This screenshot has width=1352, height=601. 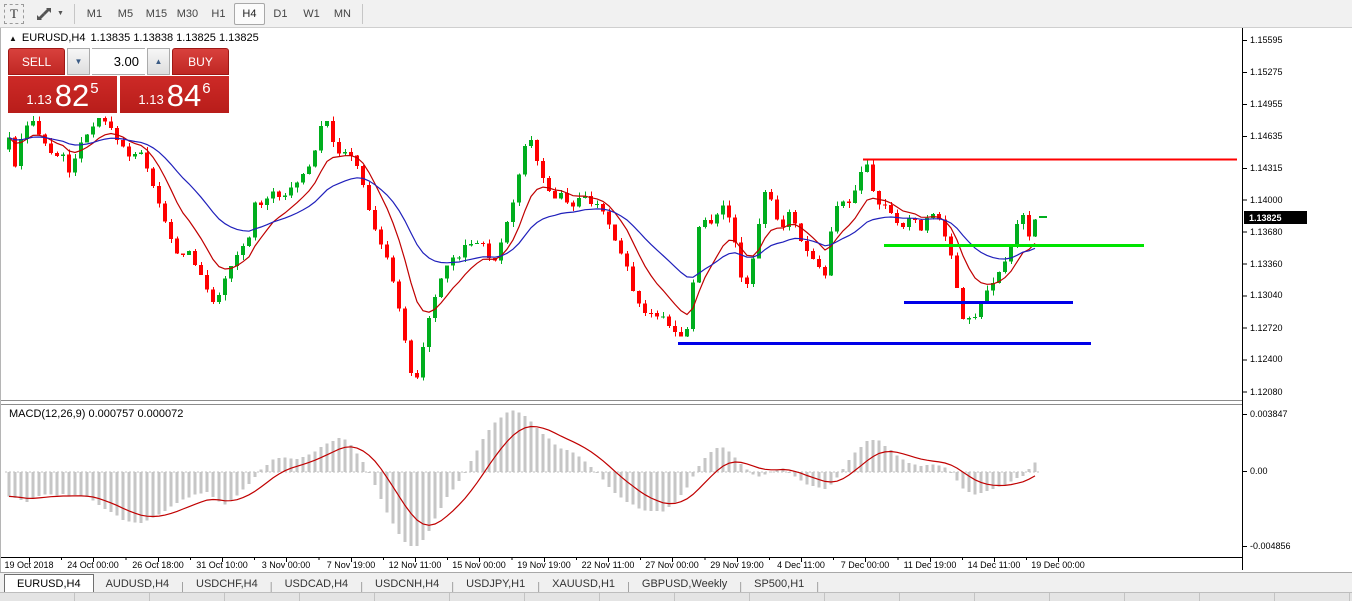 I want to click on macd-indicator-label: MACD(12,26,9) 0.000757 0.000072, so click(x=96, y=414).